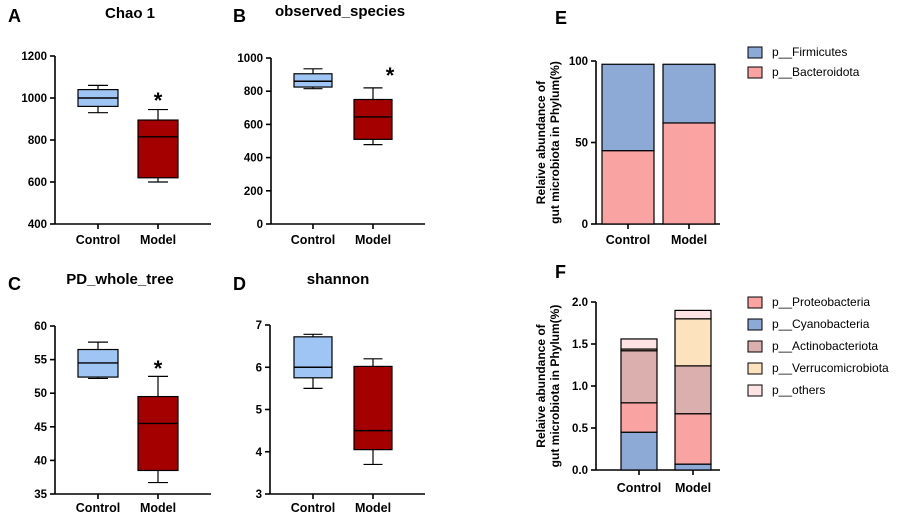 This screenshot has width=913, height=517. What do you see at coordinates (329, 393) in the screenshot?
I see `panel-d: D 3 4 5 6 7 Control Model shannon` at bounding box center [329, 393].